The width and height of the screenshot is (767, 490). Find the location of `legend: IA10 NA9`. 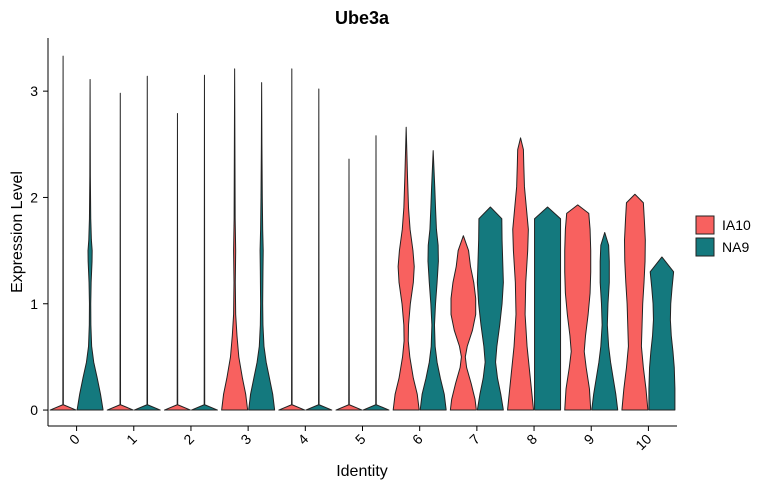

legend: IA10 NA9 is located at coordinates (723, 236).